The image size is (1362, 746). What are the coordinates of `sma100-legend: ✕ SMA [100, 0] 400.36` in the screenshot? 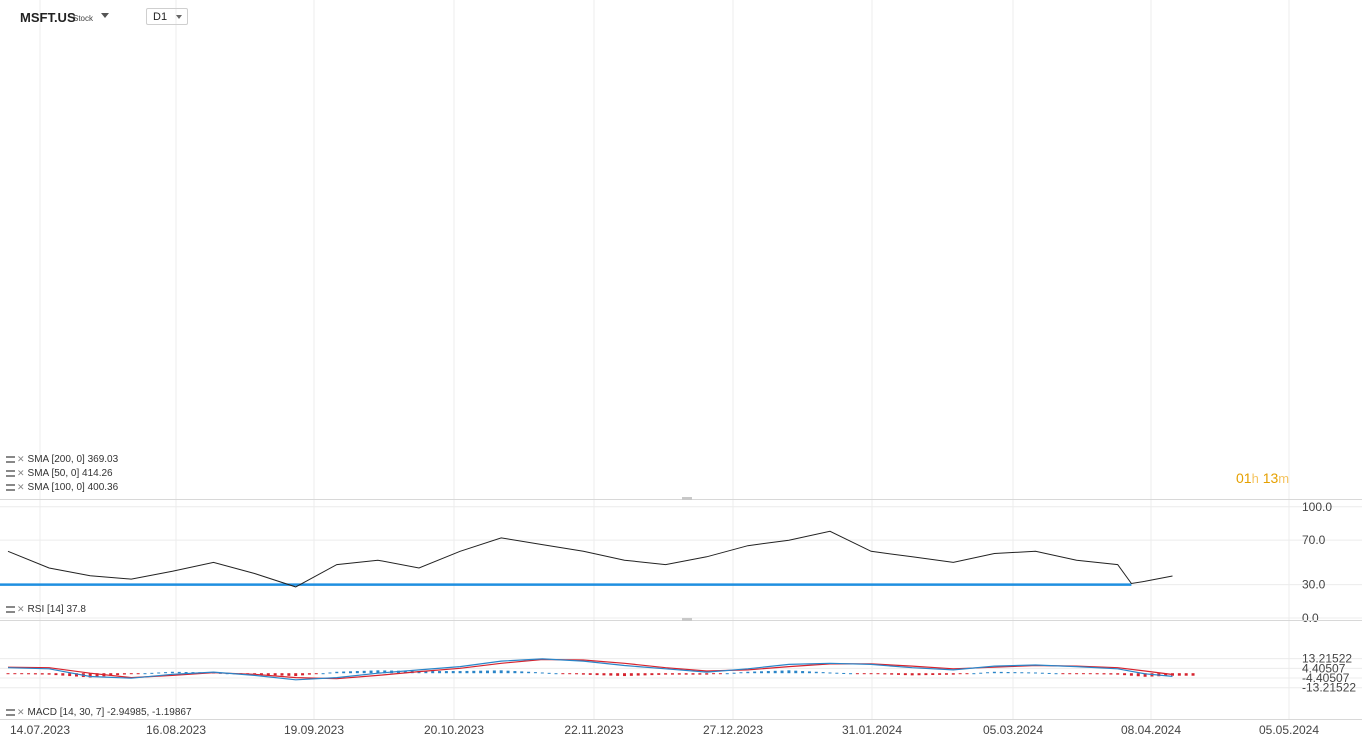 It's located at (62, 487).